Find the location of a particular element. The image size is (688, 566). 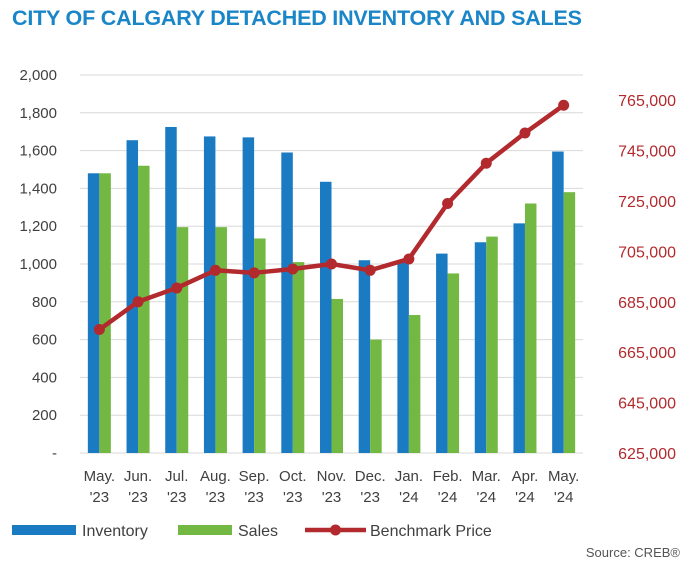

y-right-tick-label: 645,000 is located at coordinates (647, 404).